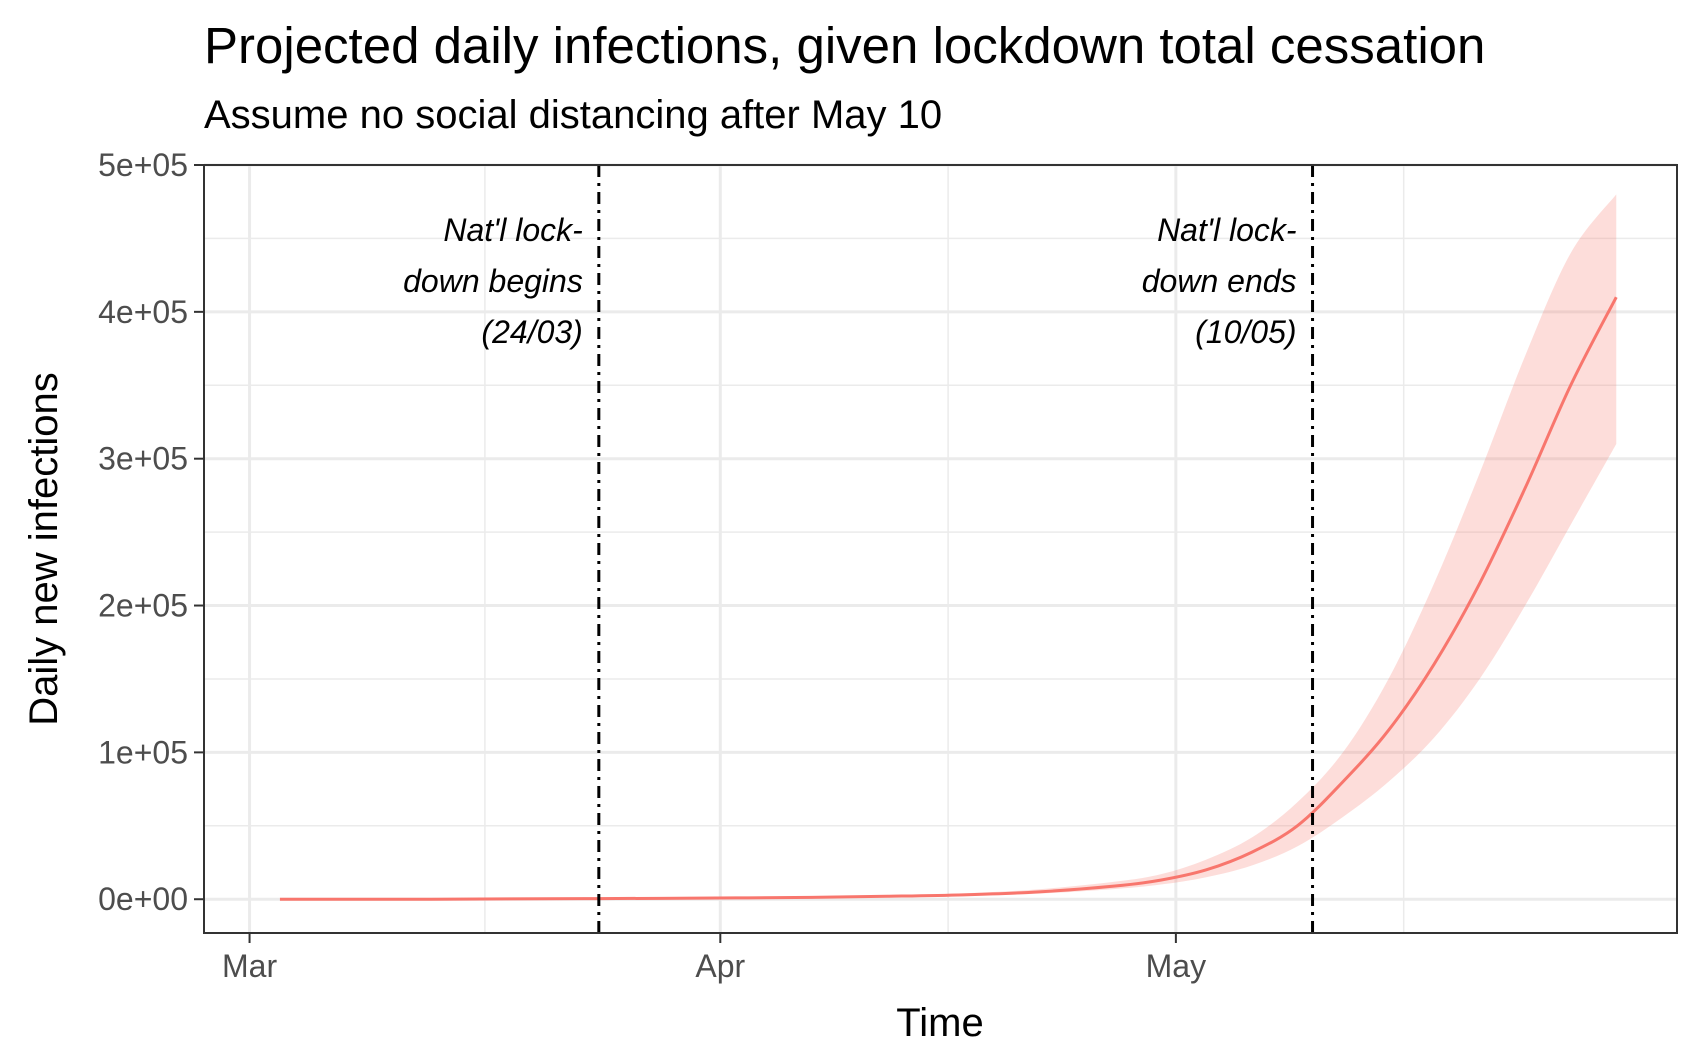 This screenshot has width=1690, height=1062. I want to click on y-tick-label-2: 2e+05, so click(143, 606).